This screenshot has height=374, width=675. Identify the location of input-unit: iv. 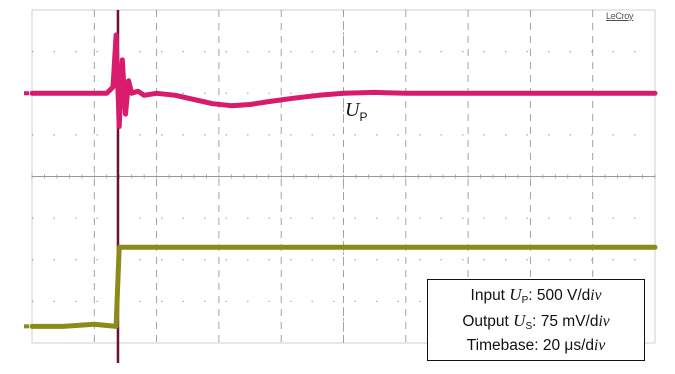
(596, 296).